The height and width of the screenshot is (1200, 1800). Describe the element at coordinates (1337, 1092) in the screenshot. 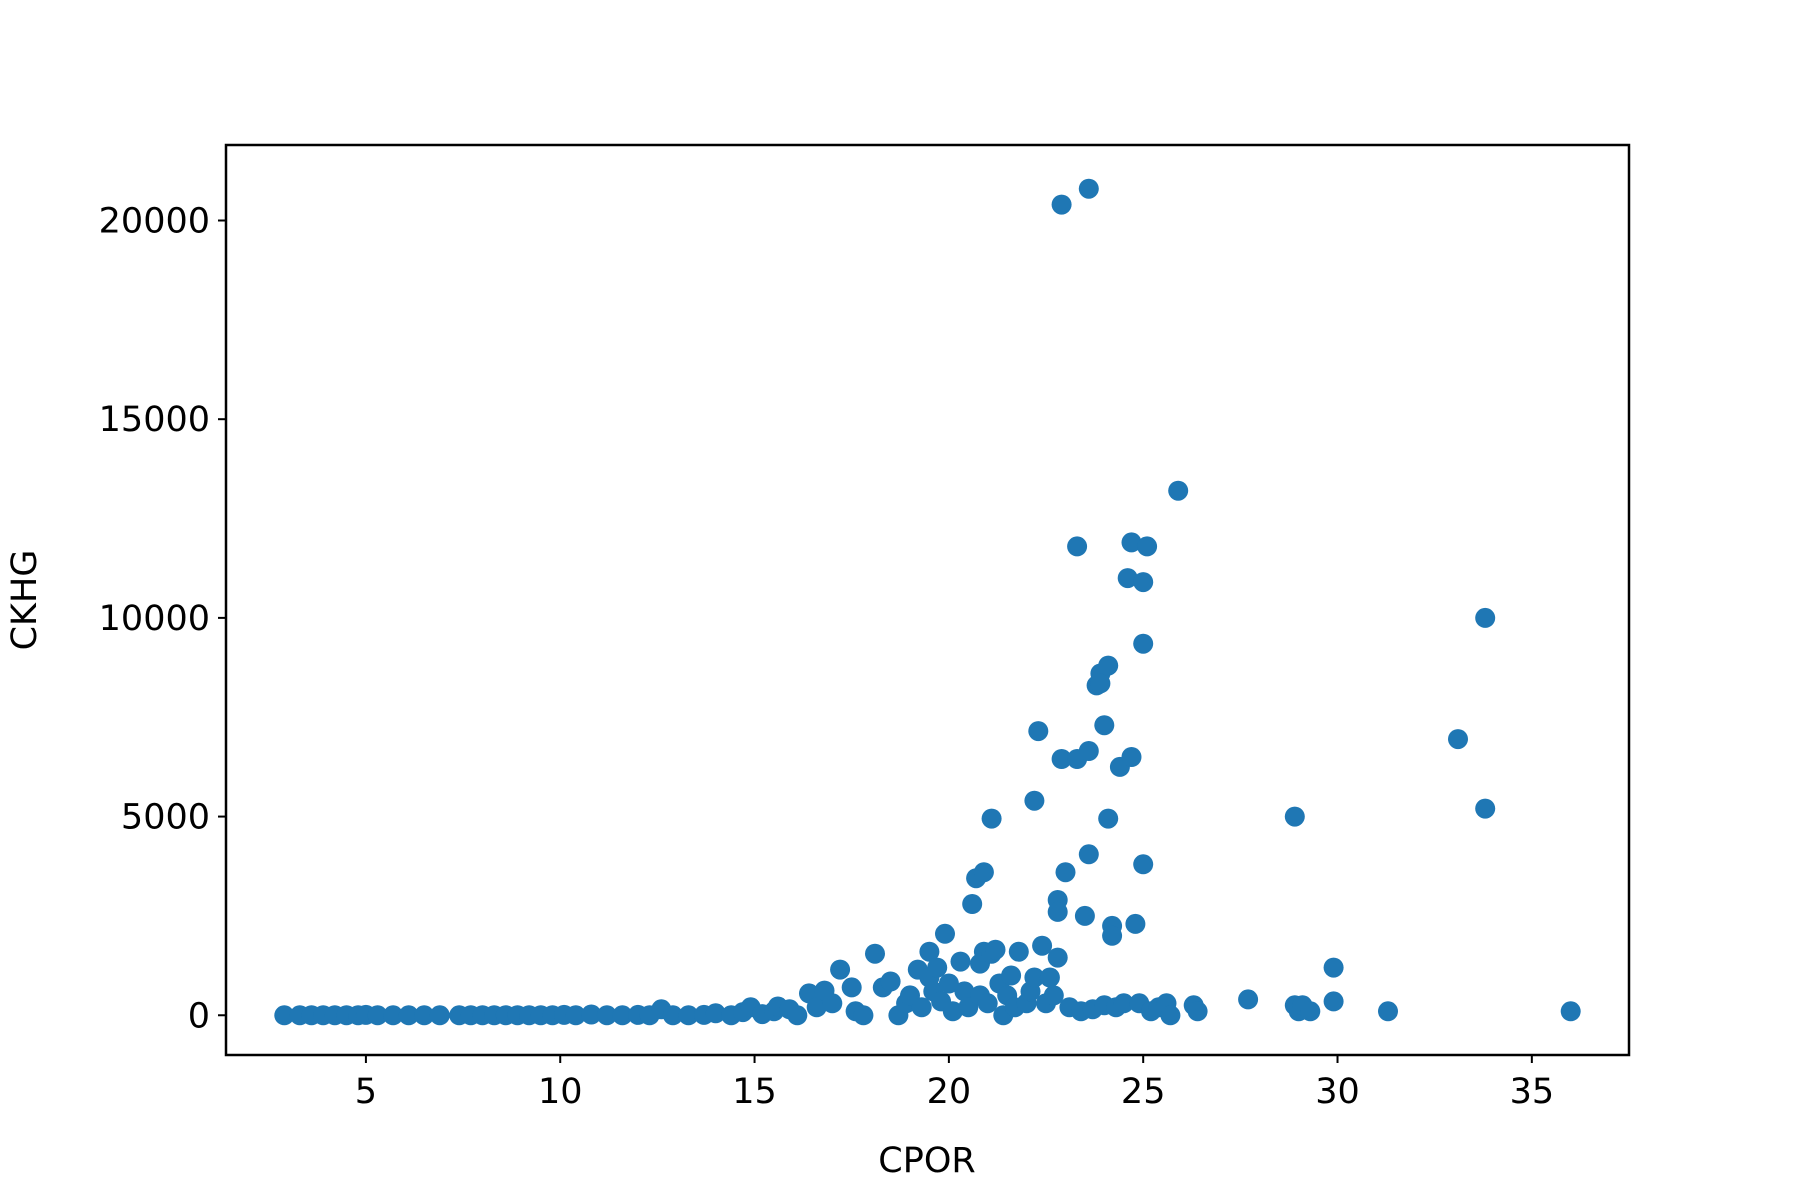

I see `x-tick-label: 30` at that location.